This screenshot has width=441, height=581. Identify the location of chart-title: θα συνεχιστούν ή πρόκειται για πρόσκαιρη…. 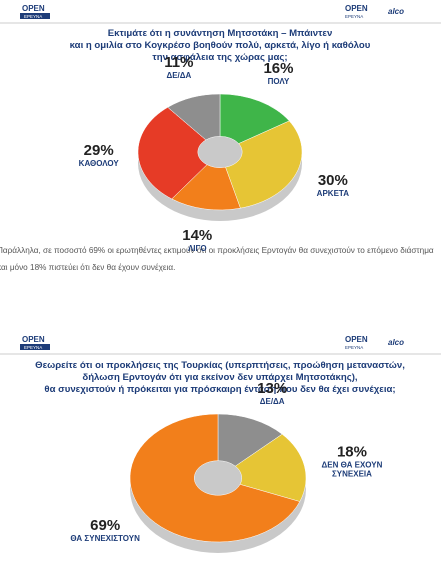
(219, 389).